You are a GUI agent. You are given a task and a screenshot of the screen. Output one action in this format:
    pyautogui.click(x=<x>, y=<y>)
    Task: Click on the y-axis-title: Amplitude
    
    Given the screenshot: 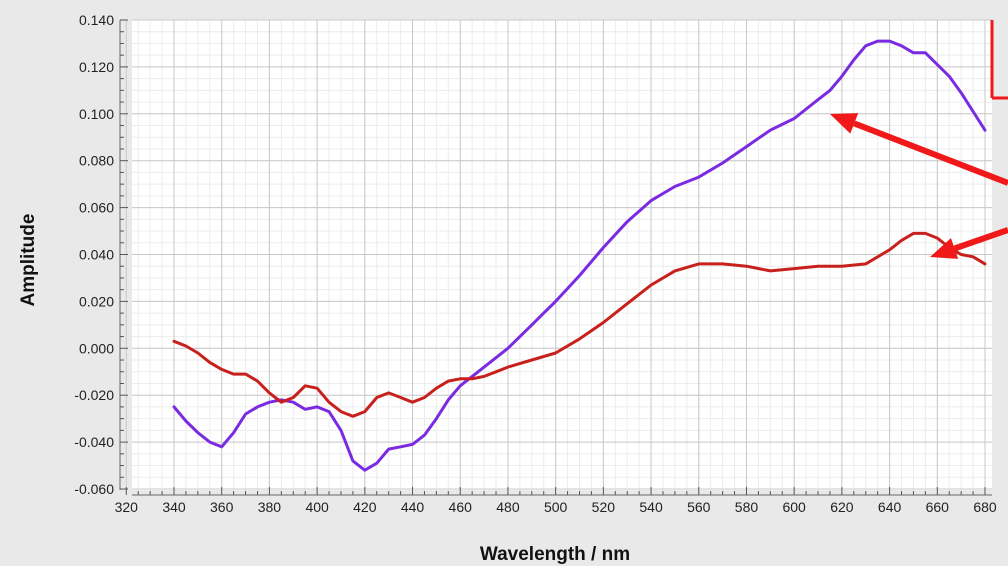 What is the action you would take?
    pyautogui.click(x=28, y=260)
    